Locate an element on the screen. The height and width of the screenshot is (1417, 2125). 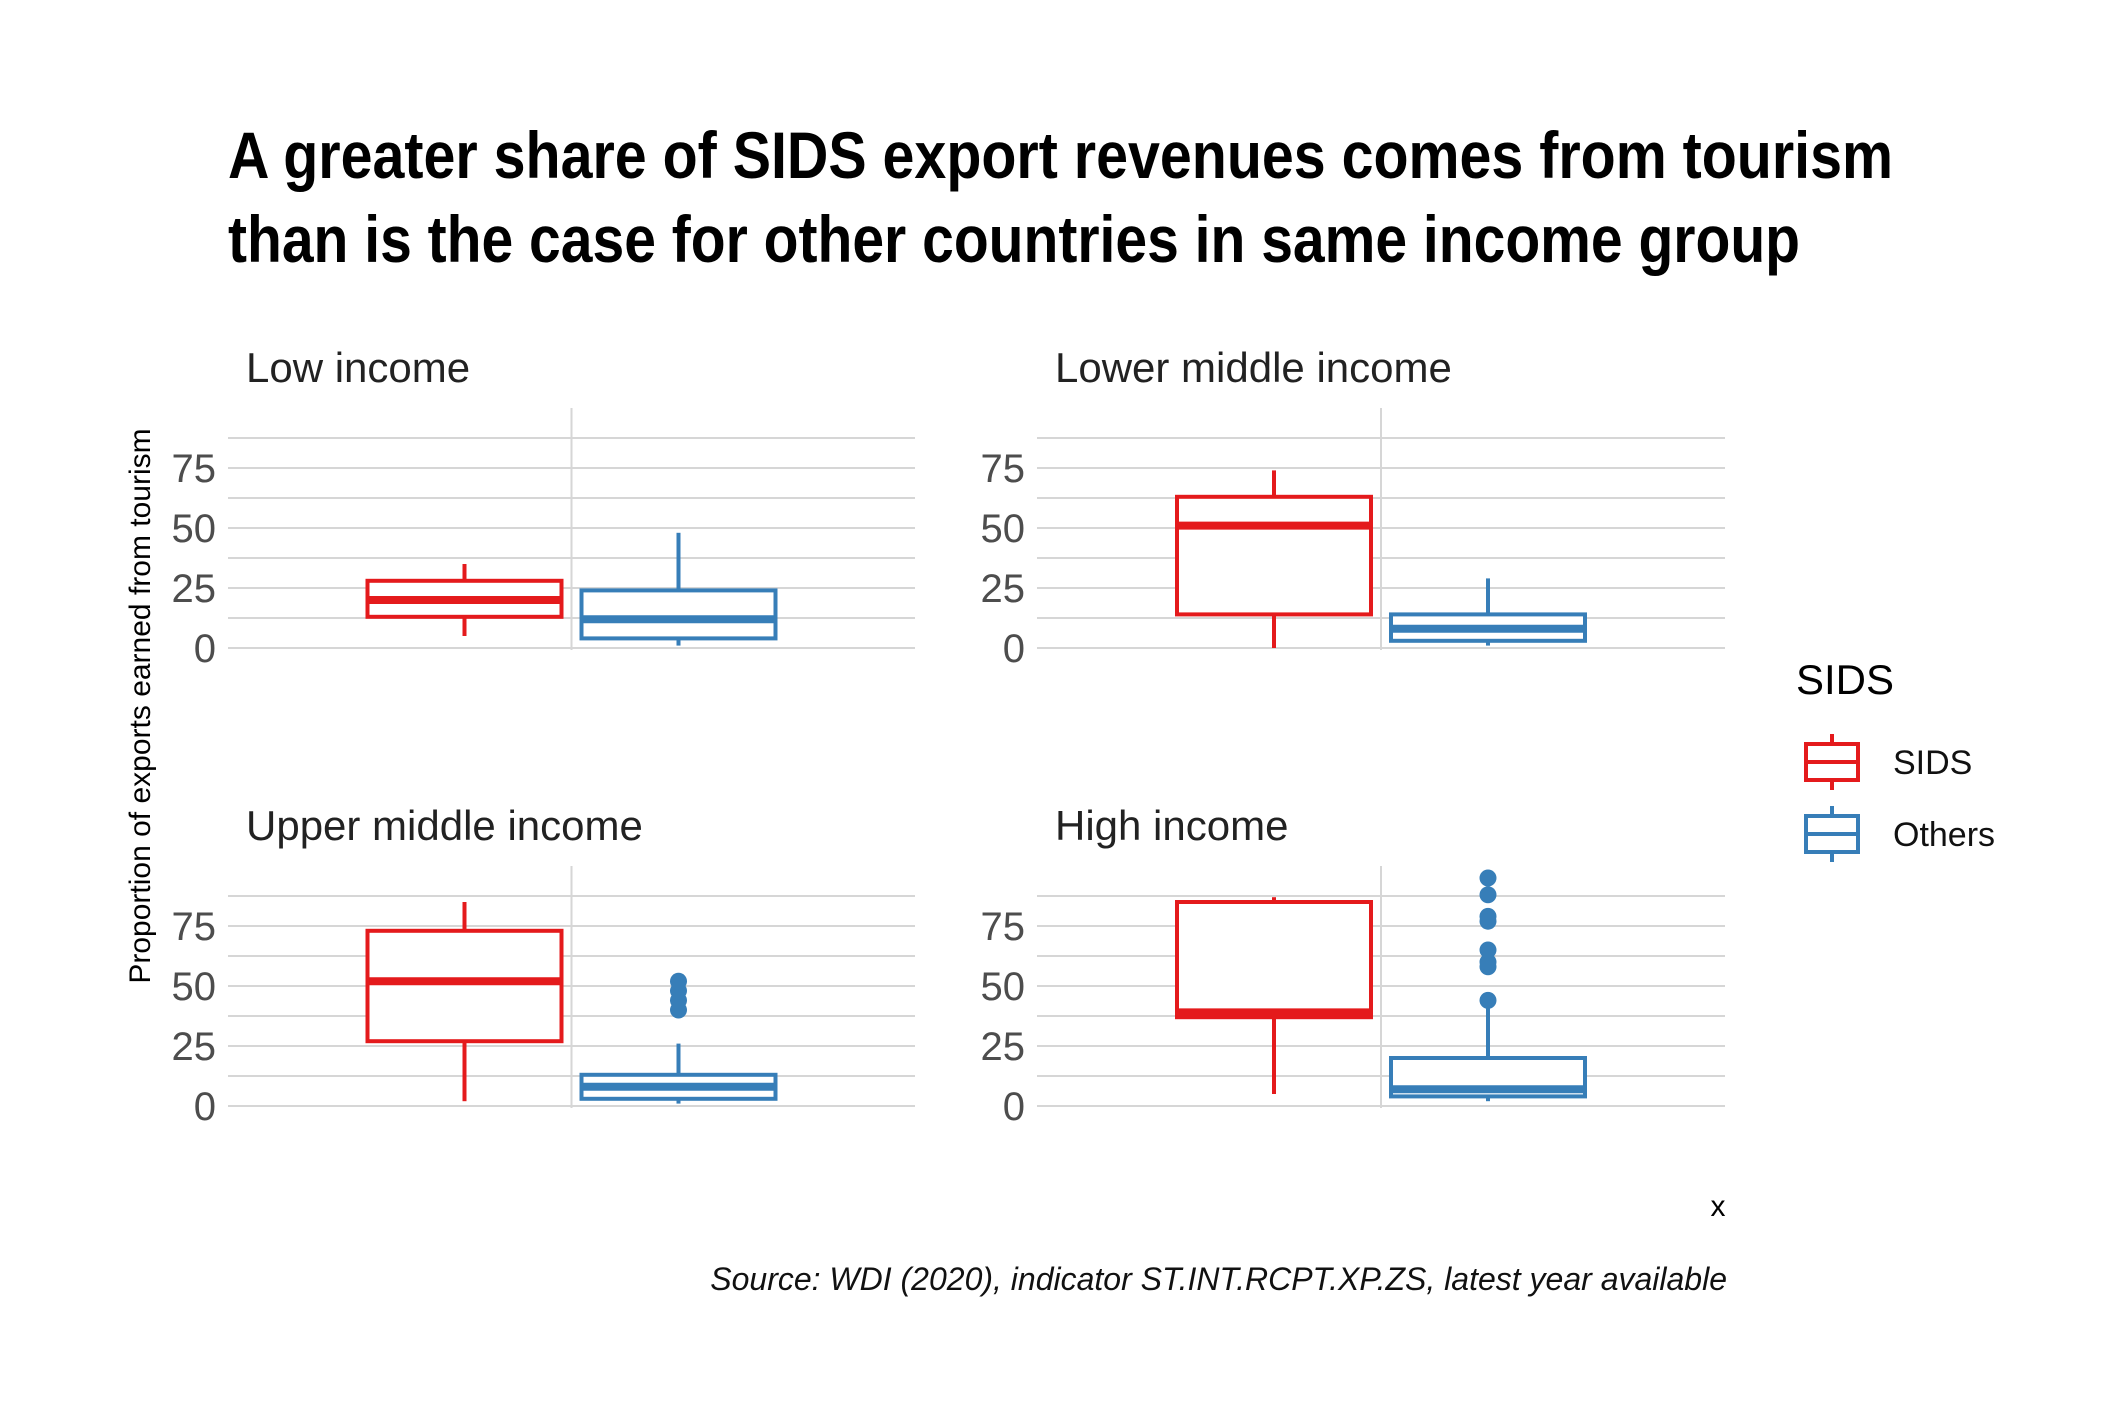
facet-lower-middle-income: 0 25 50 75 Lower middle income is located at coordinates (1353, 507).